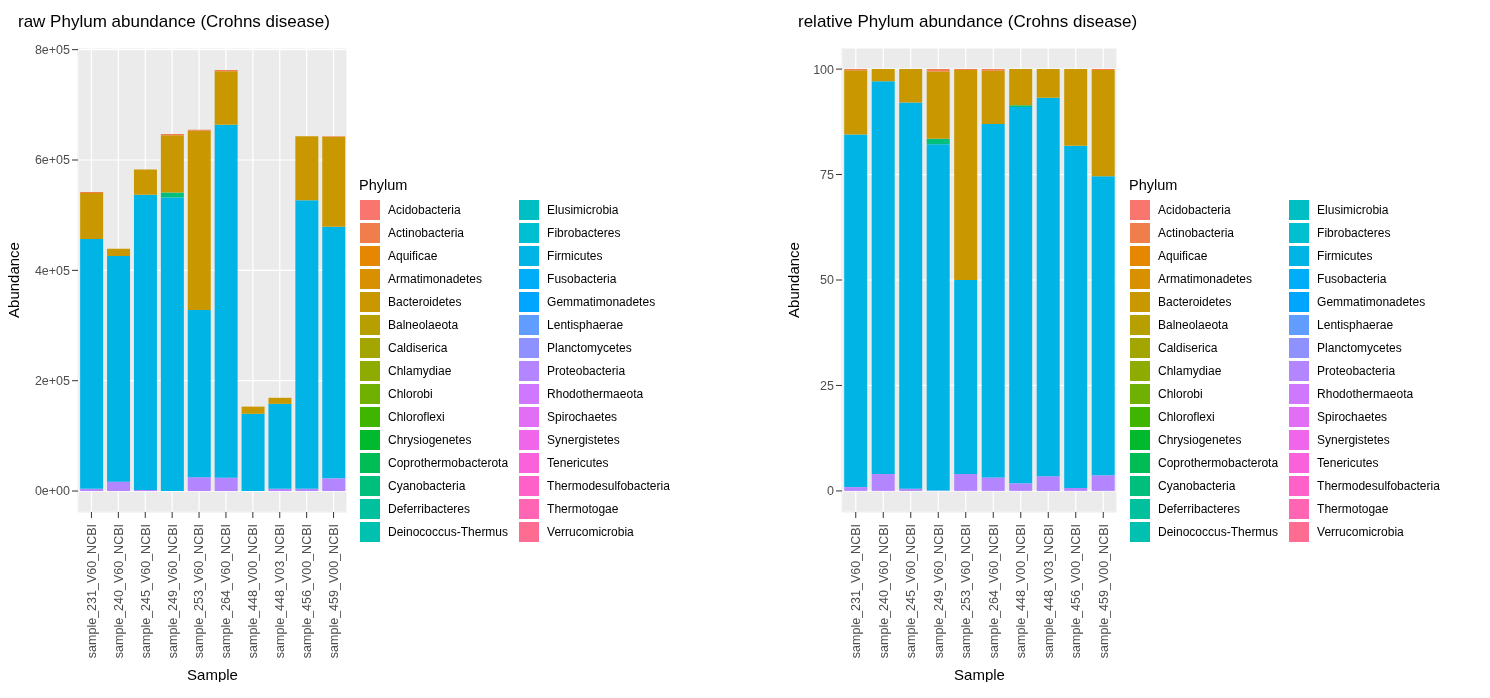 This screenshot has height=698, width=1490. I want to click on y-tick-label: 50, so click(827, 280).